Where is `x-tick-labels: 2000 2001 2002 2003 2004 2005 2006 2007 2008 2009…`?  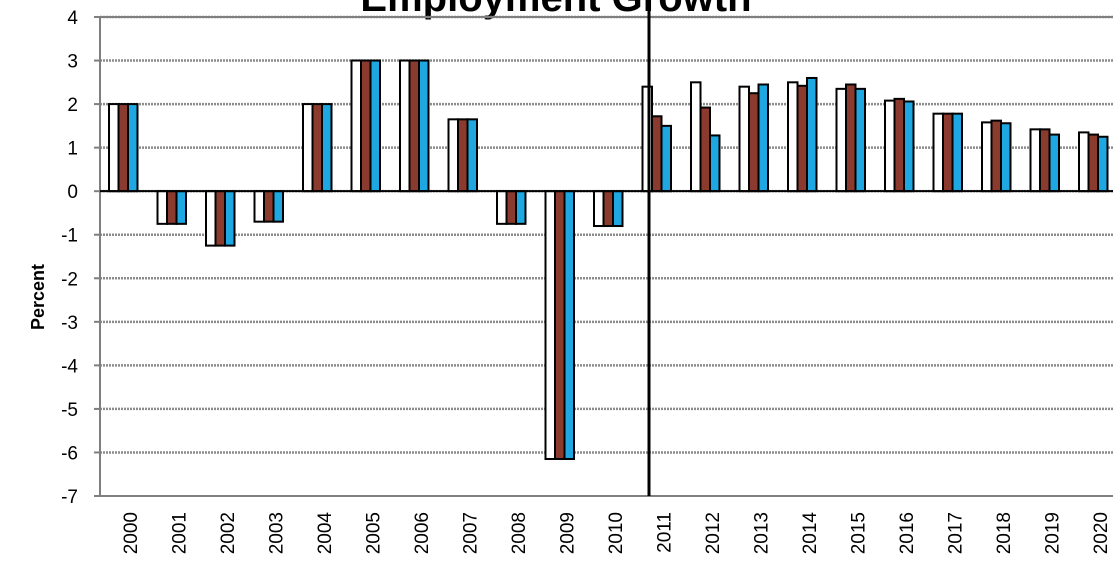 x-tick-labels: 2000 2001 2002 2003 2004 2005 2006 2007 2008 2009… is located at coordinates (616, 533).